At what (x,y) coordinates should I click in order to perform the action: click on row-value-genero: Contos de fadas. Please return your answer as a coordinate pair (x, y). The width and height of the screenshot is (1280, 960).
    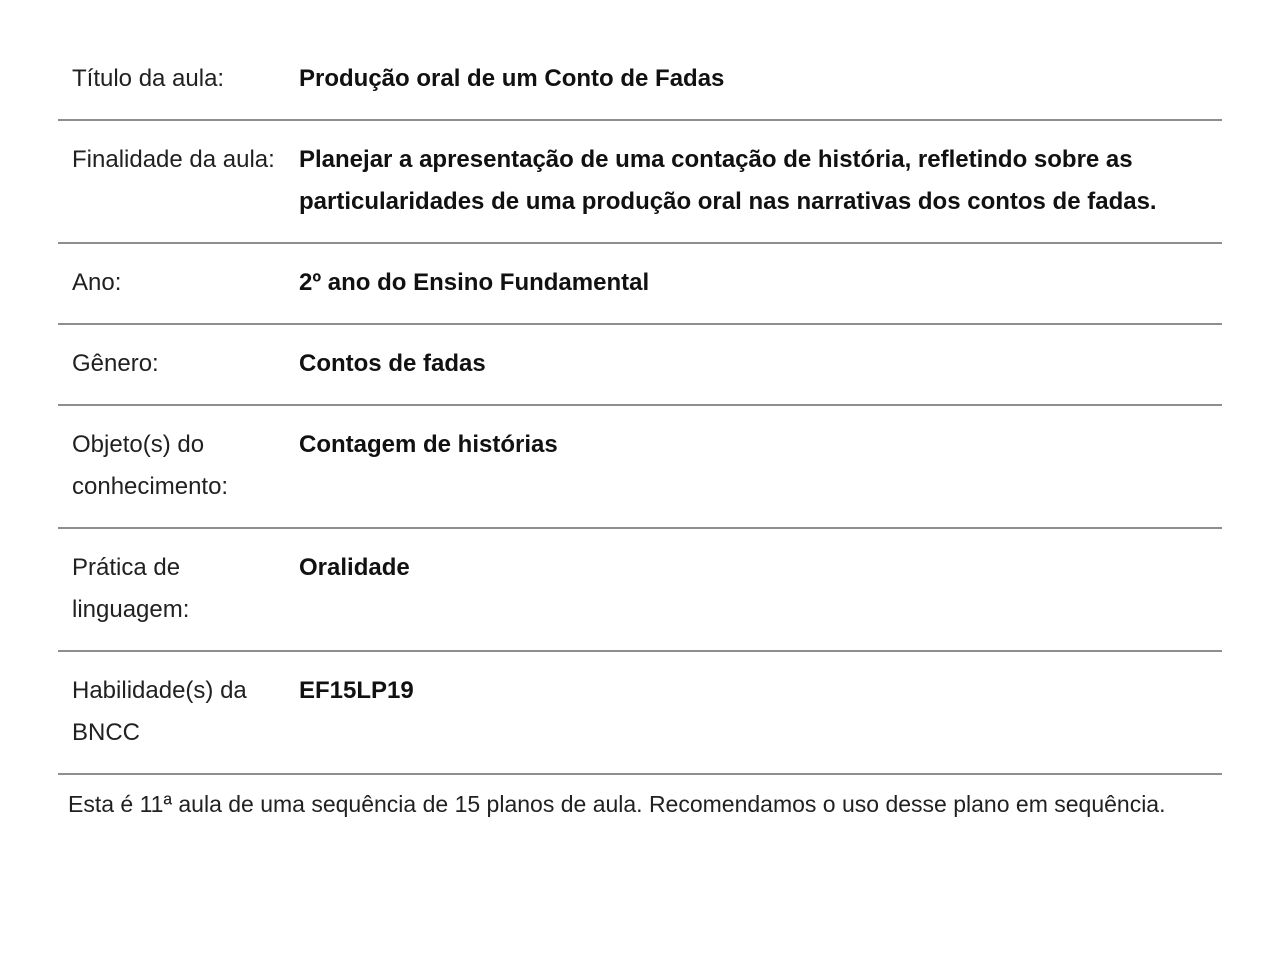
    Looking at the image, I should click on (392, 363).